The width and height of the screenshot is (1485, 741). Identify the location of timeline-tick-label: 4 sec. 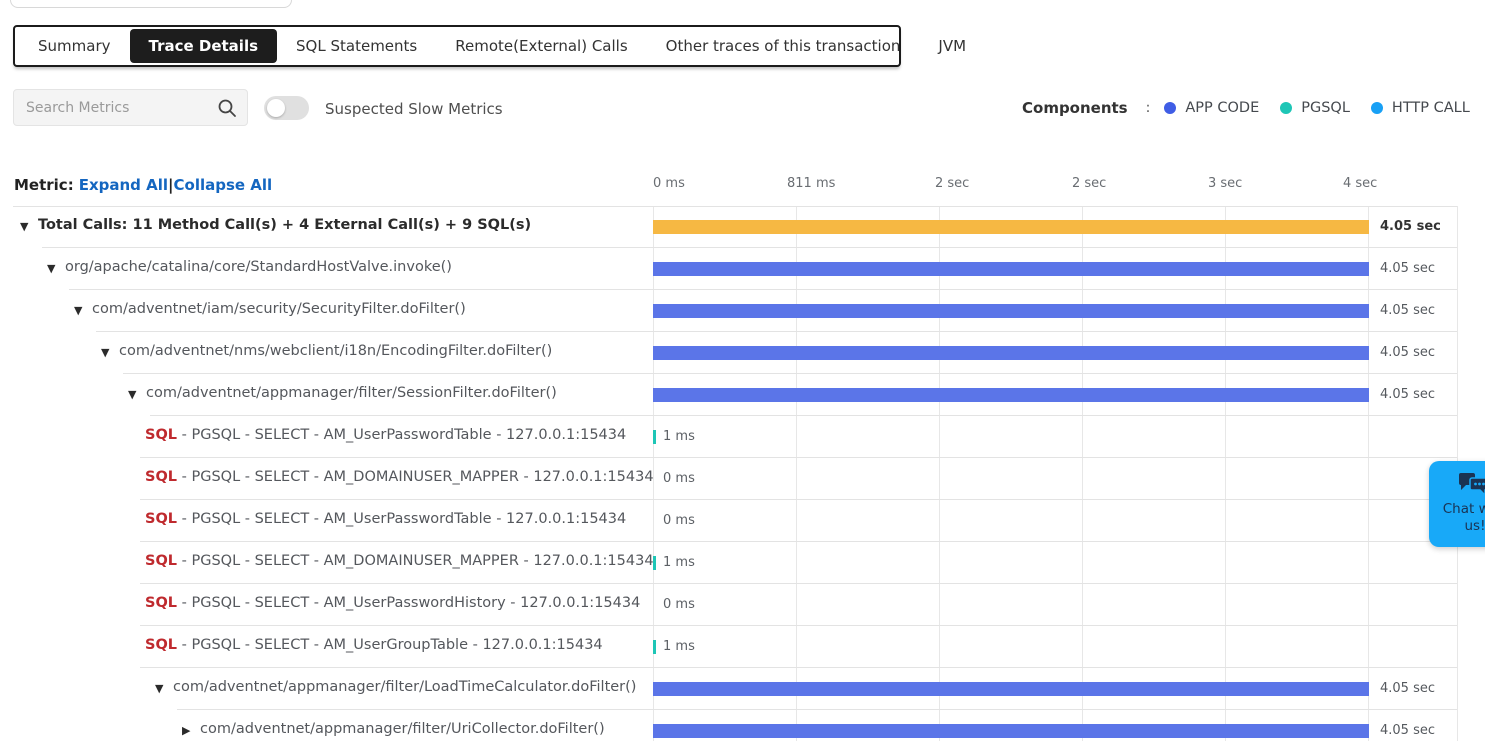
(1360, 183).